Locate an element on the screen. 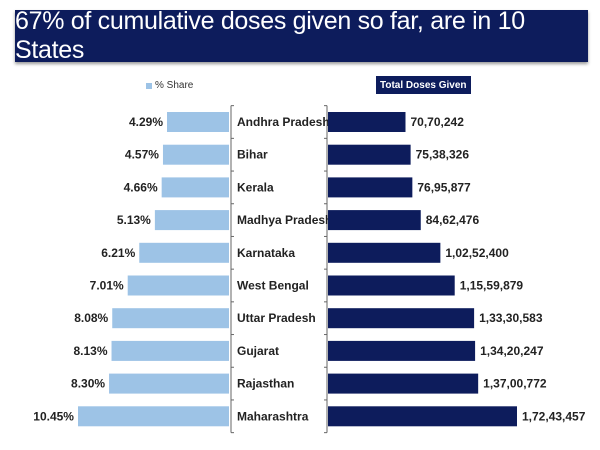  category-label: West Bengal is located at coordinates (273, 286).